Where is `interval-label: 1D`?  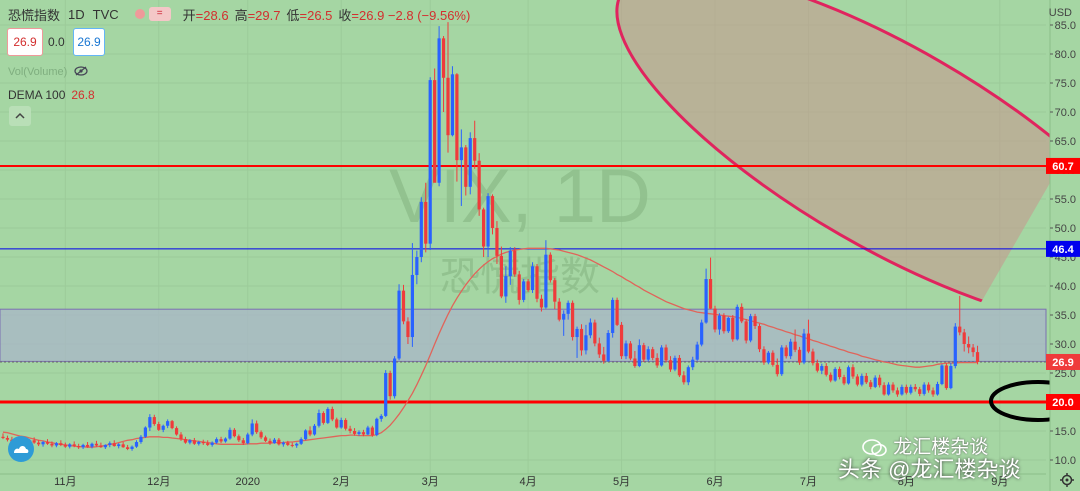 interval-label: 1D is located at coordinates (76, 14).